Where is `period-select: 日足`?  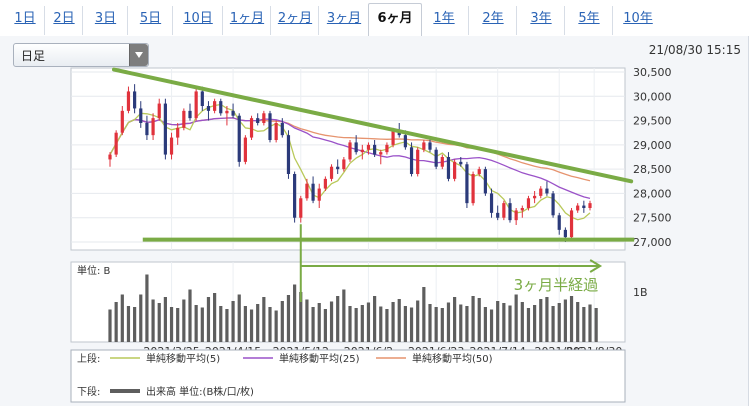
period-select: 日足 is located at coordinates (81, 55).